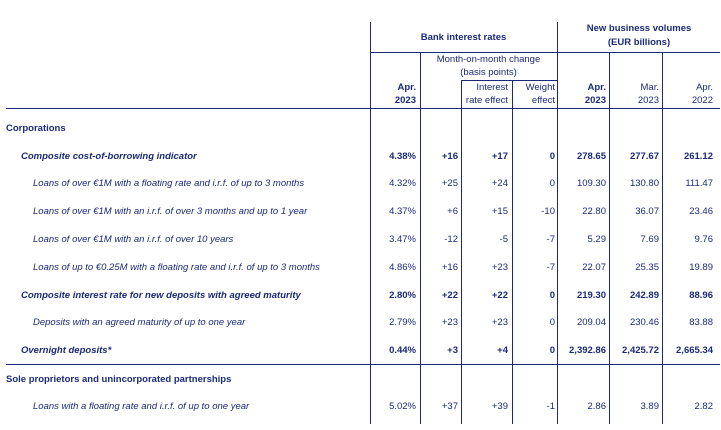  What do you see at coordinates (701, 322) in the screenshot?
I see `table-cell: 83.88` at bounding box center [701, 322].